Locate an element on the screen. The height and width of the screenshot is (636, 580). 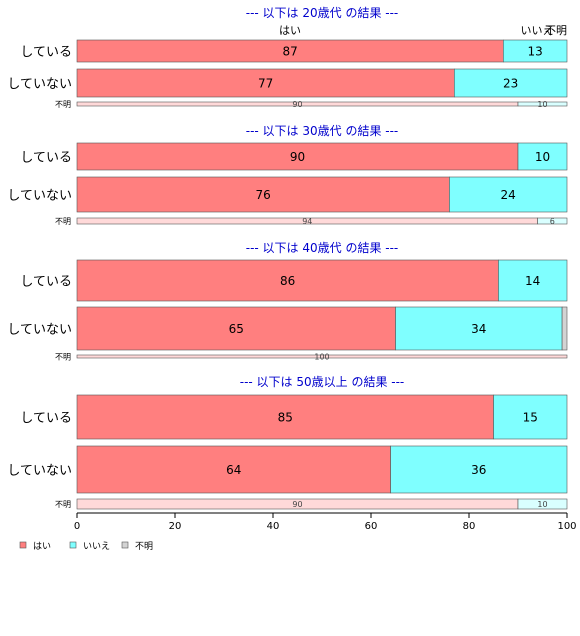
x-tick-label: 20 is located at coordinates (175, 526).